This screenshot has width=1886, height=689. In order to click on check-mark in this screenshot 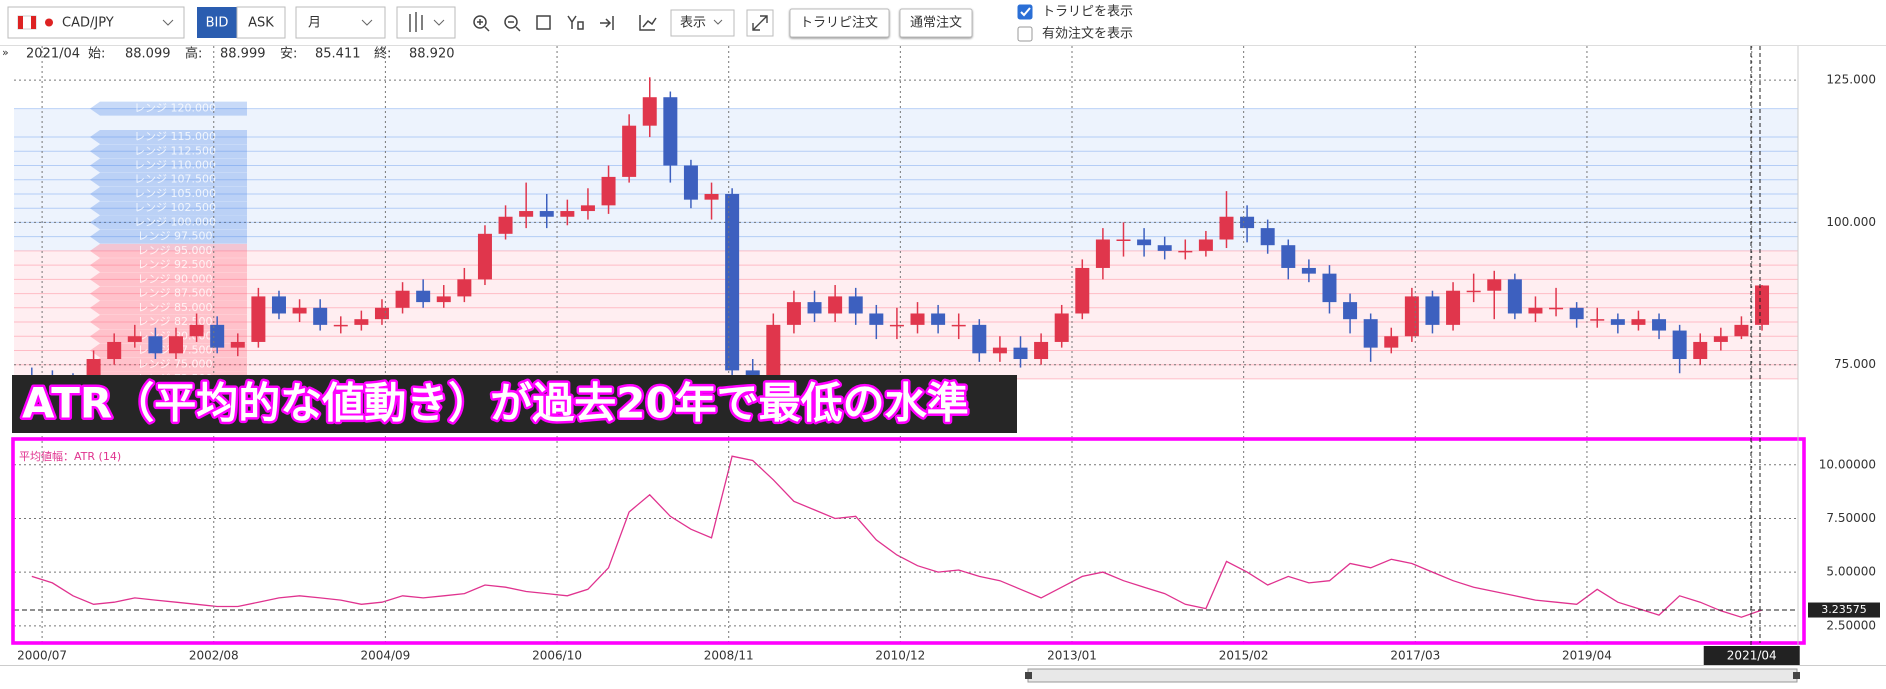, I will do `click(1025, 12)`.